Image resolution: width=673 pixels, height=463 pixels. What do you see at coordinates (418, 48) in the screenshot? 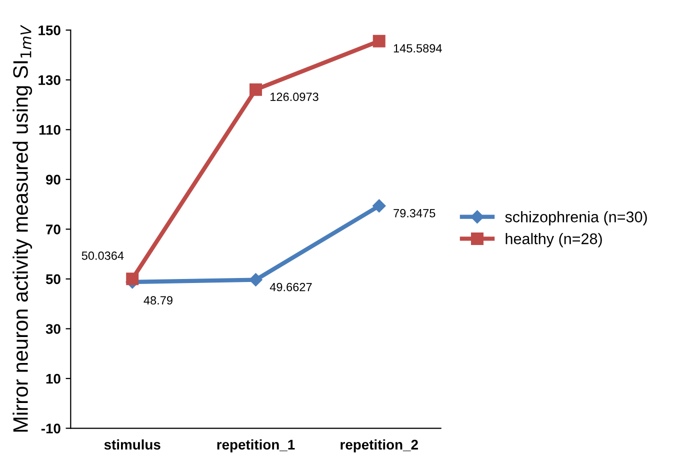
I see `data-label: 145.5894` at bounding box center [418, 48].